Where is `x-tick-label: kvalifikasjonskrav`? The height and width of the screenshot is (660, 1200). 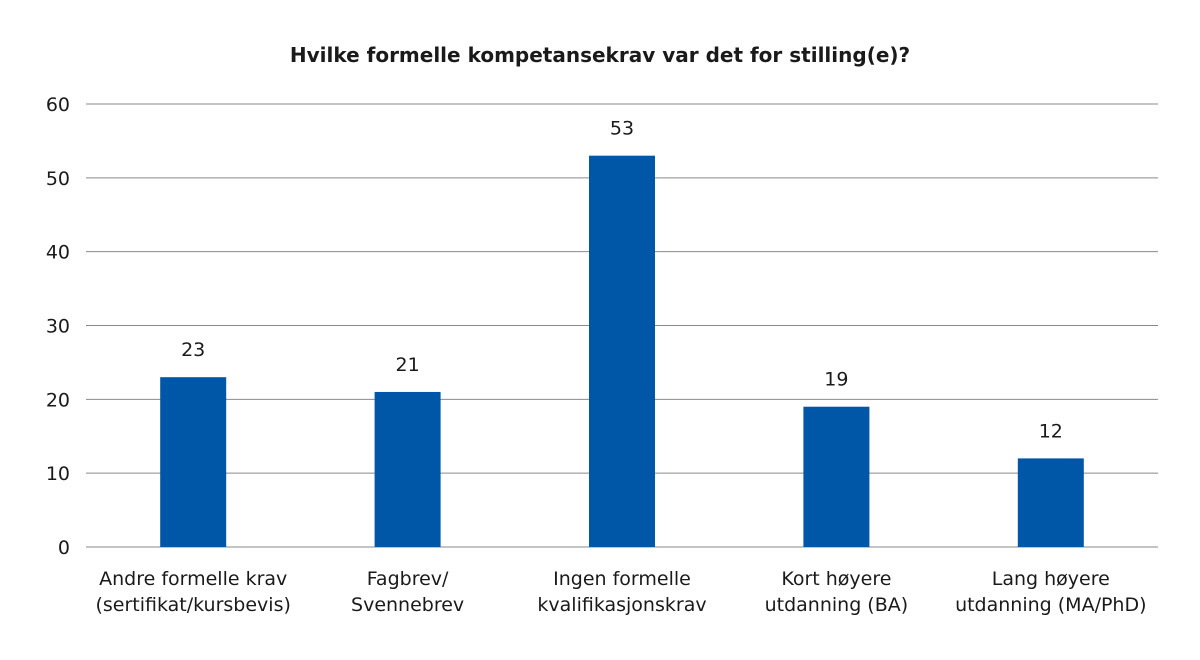
x-tick-label: kvalifikasjonskrav is located at coordinates (621, 605).